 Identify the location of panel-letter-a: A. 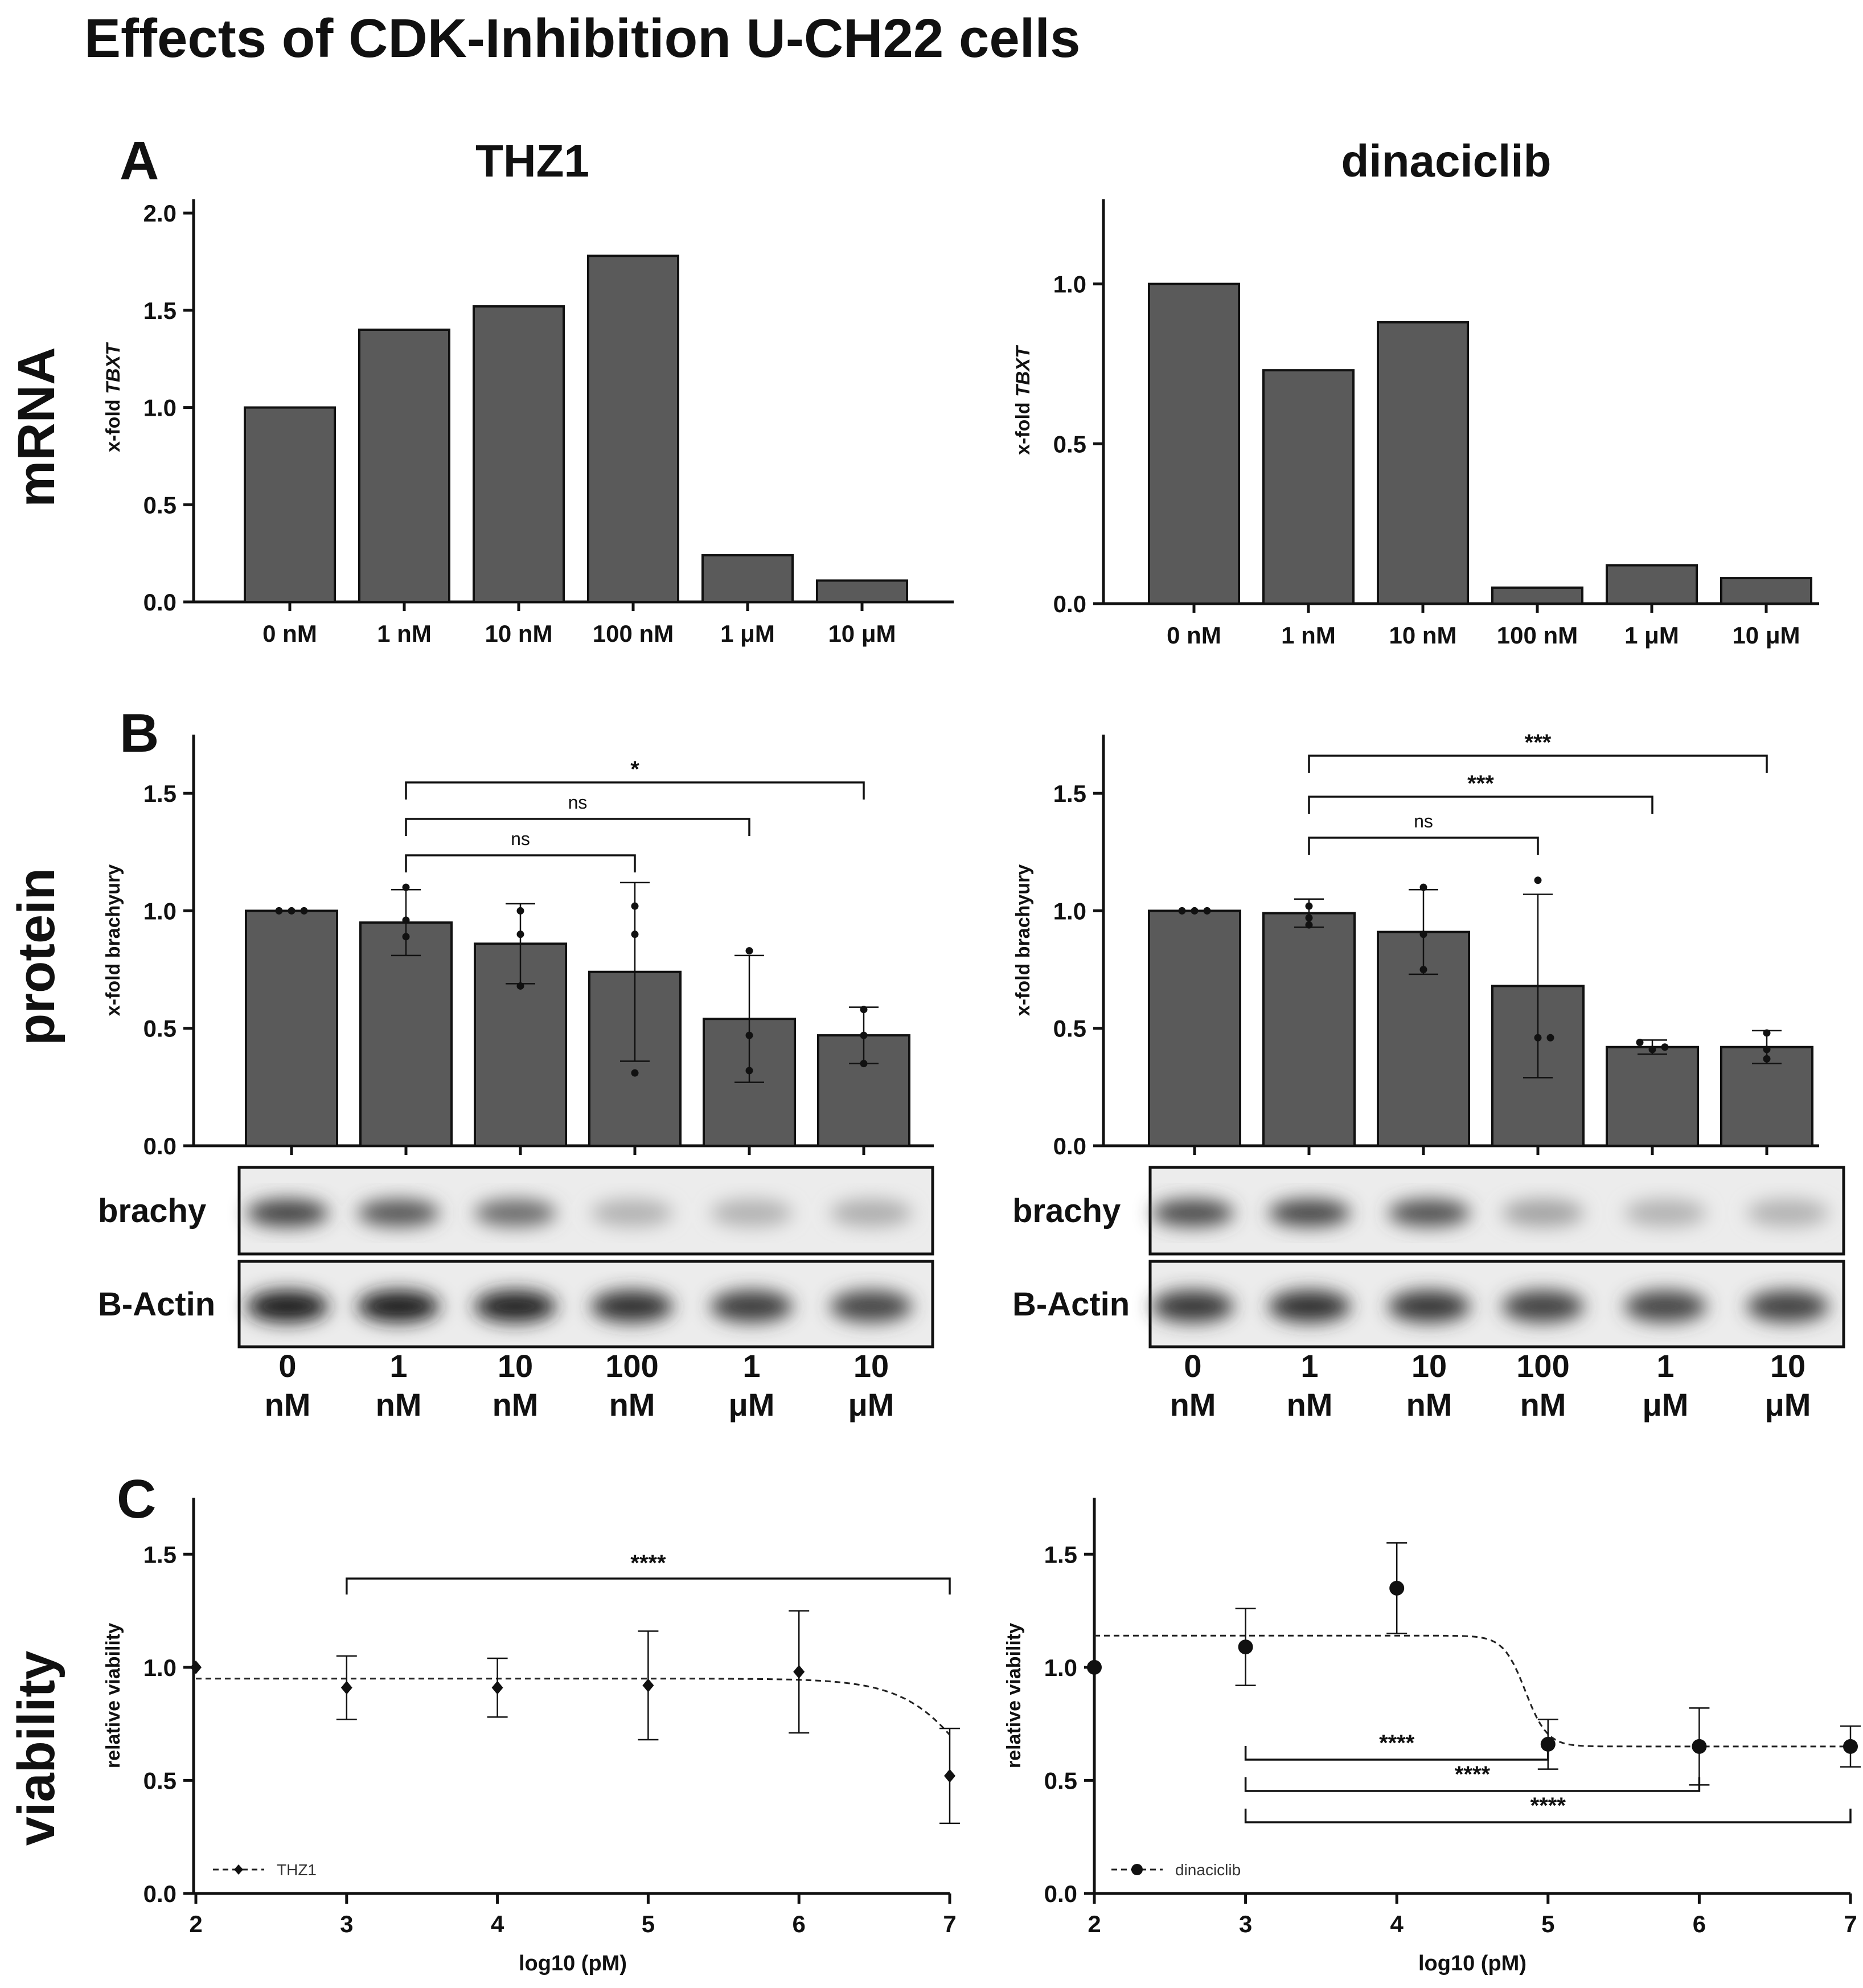
(139, 160).